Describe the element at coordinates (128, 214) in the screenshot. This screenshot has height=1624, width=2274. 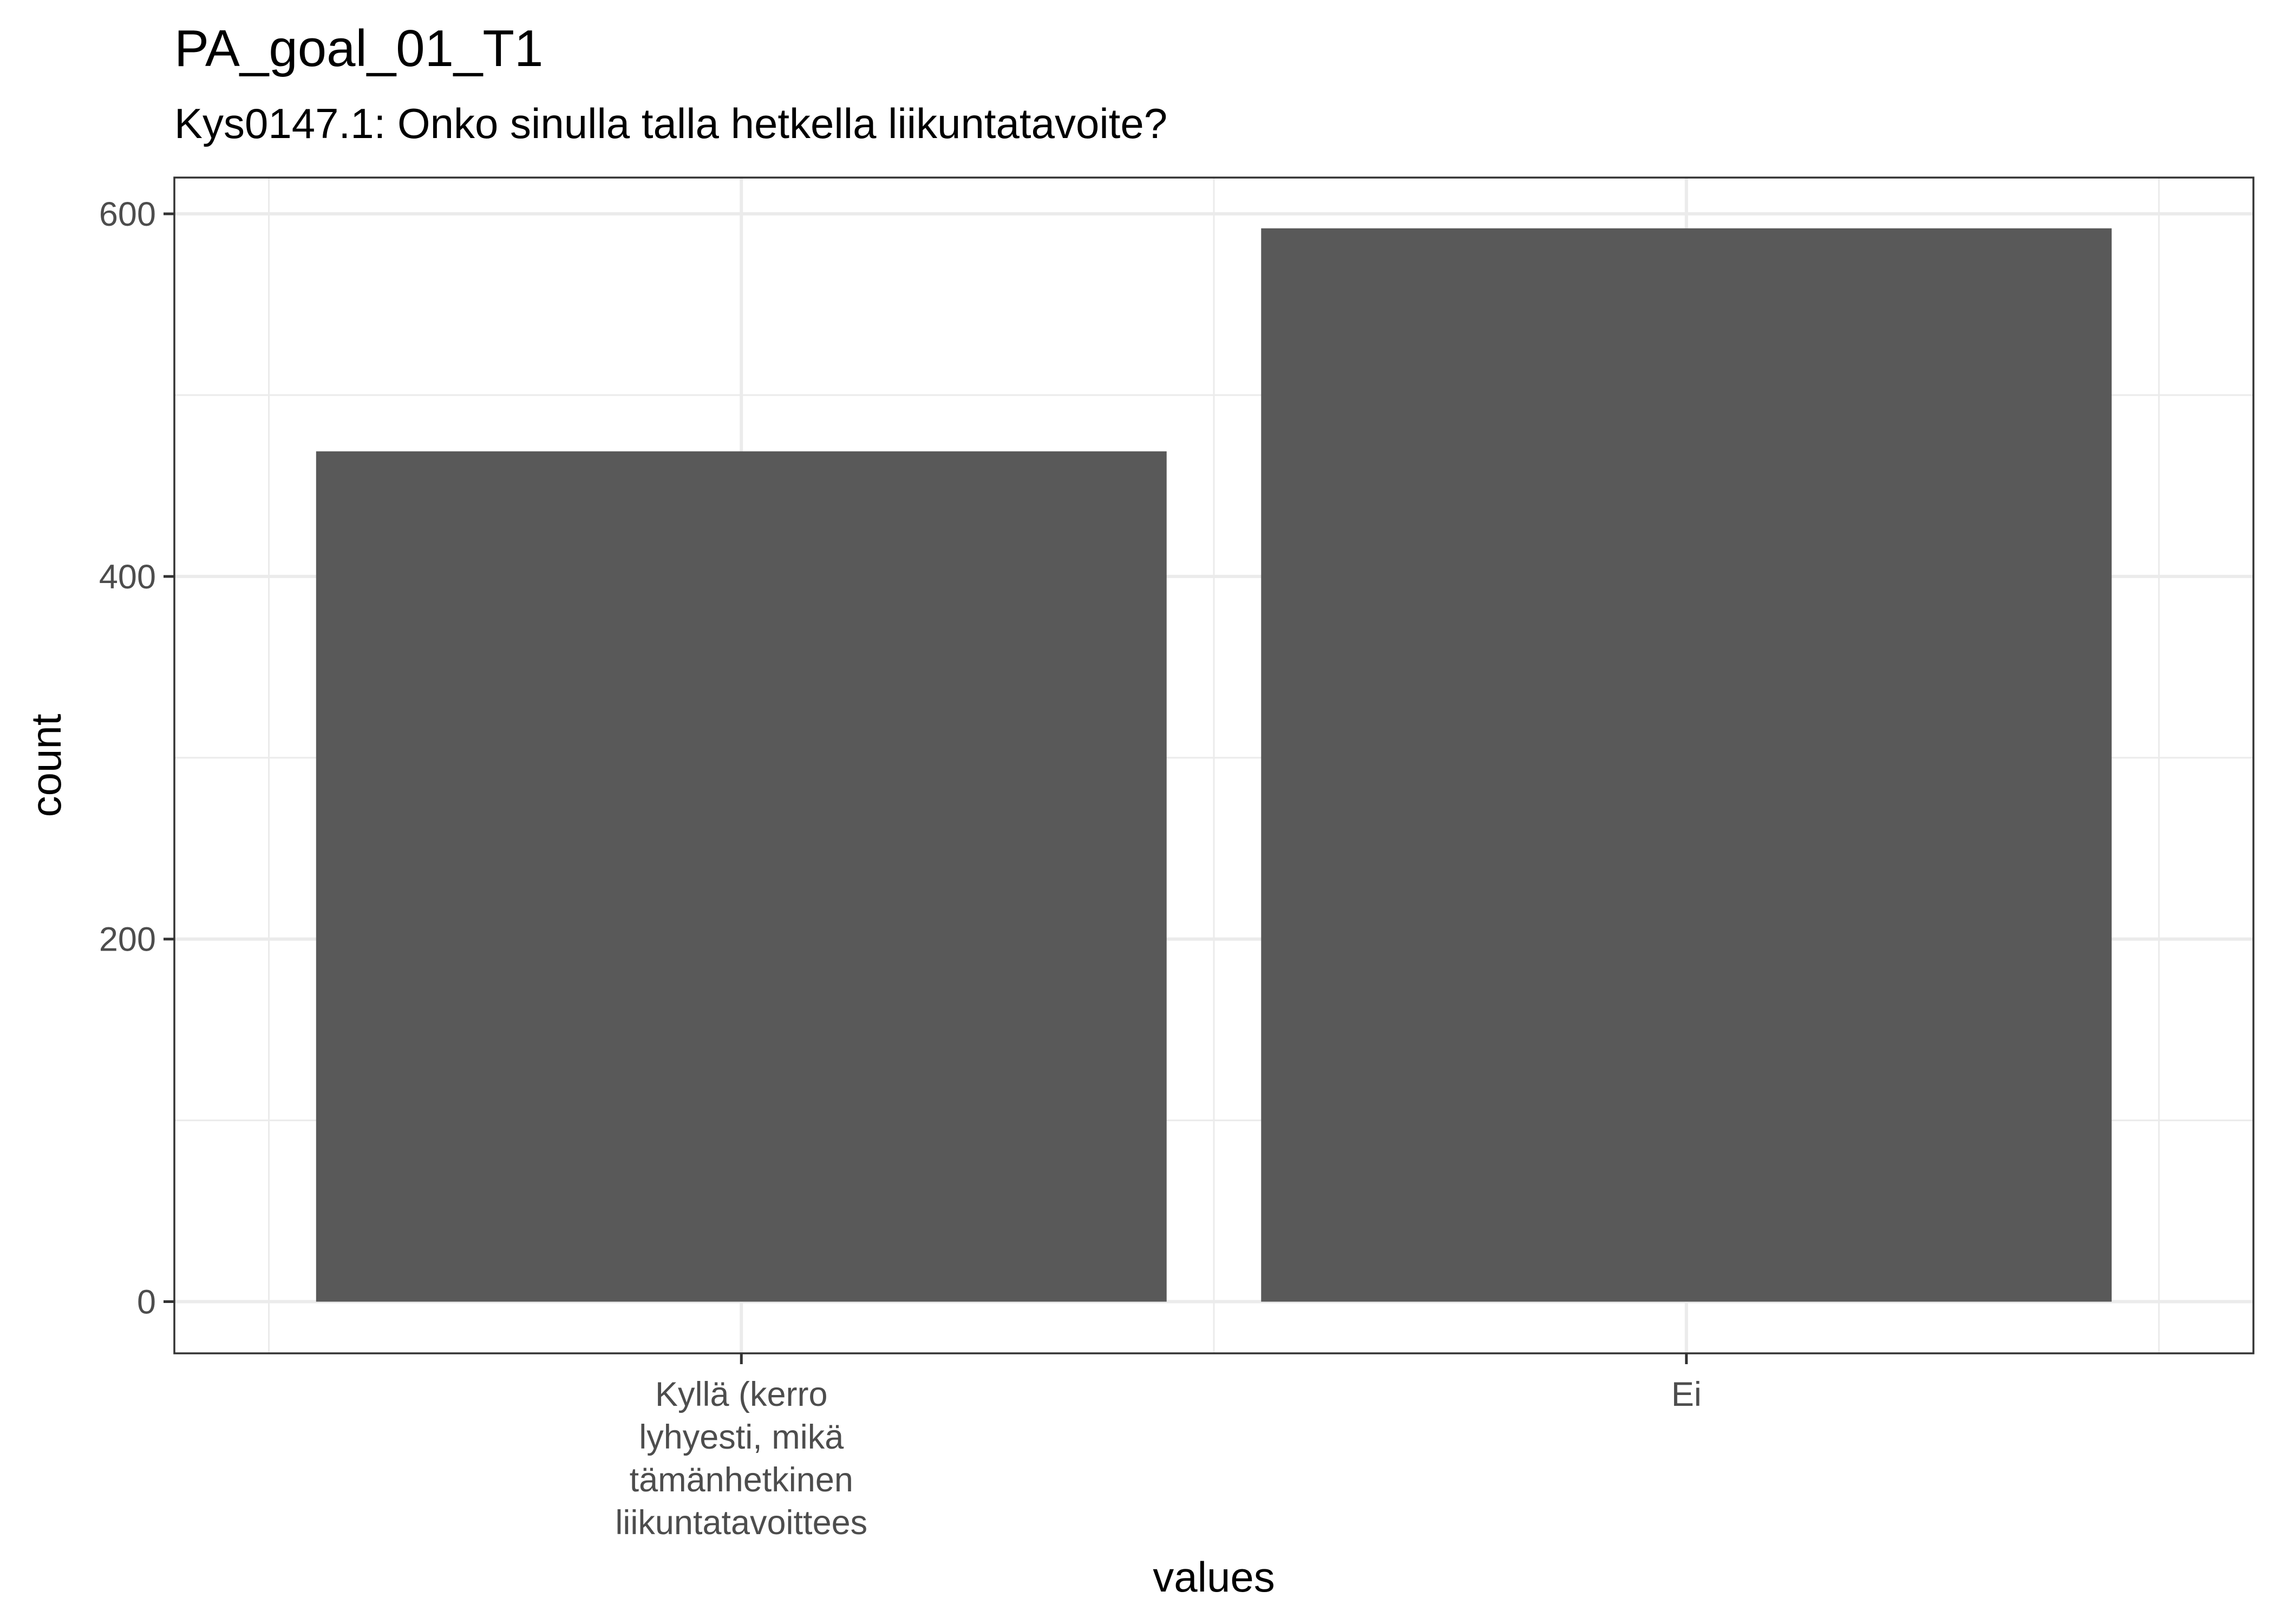
I see `y-tick-label: 600` at that location.